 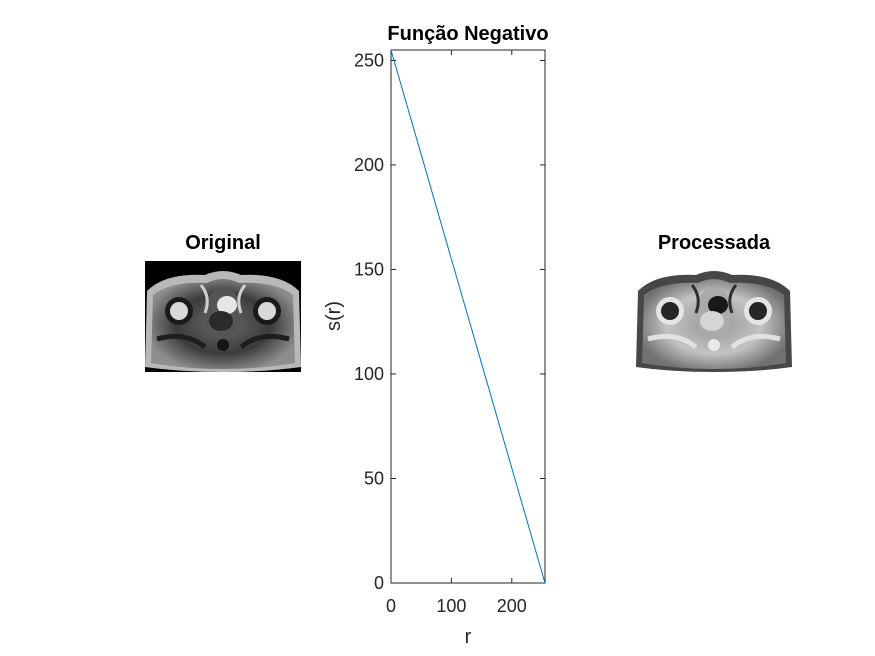 I want to click on x-tick-label: 100, so click(x=451, y=606).